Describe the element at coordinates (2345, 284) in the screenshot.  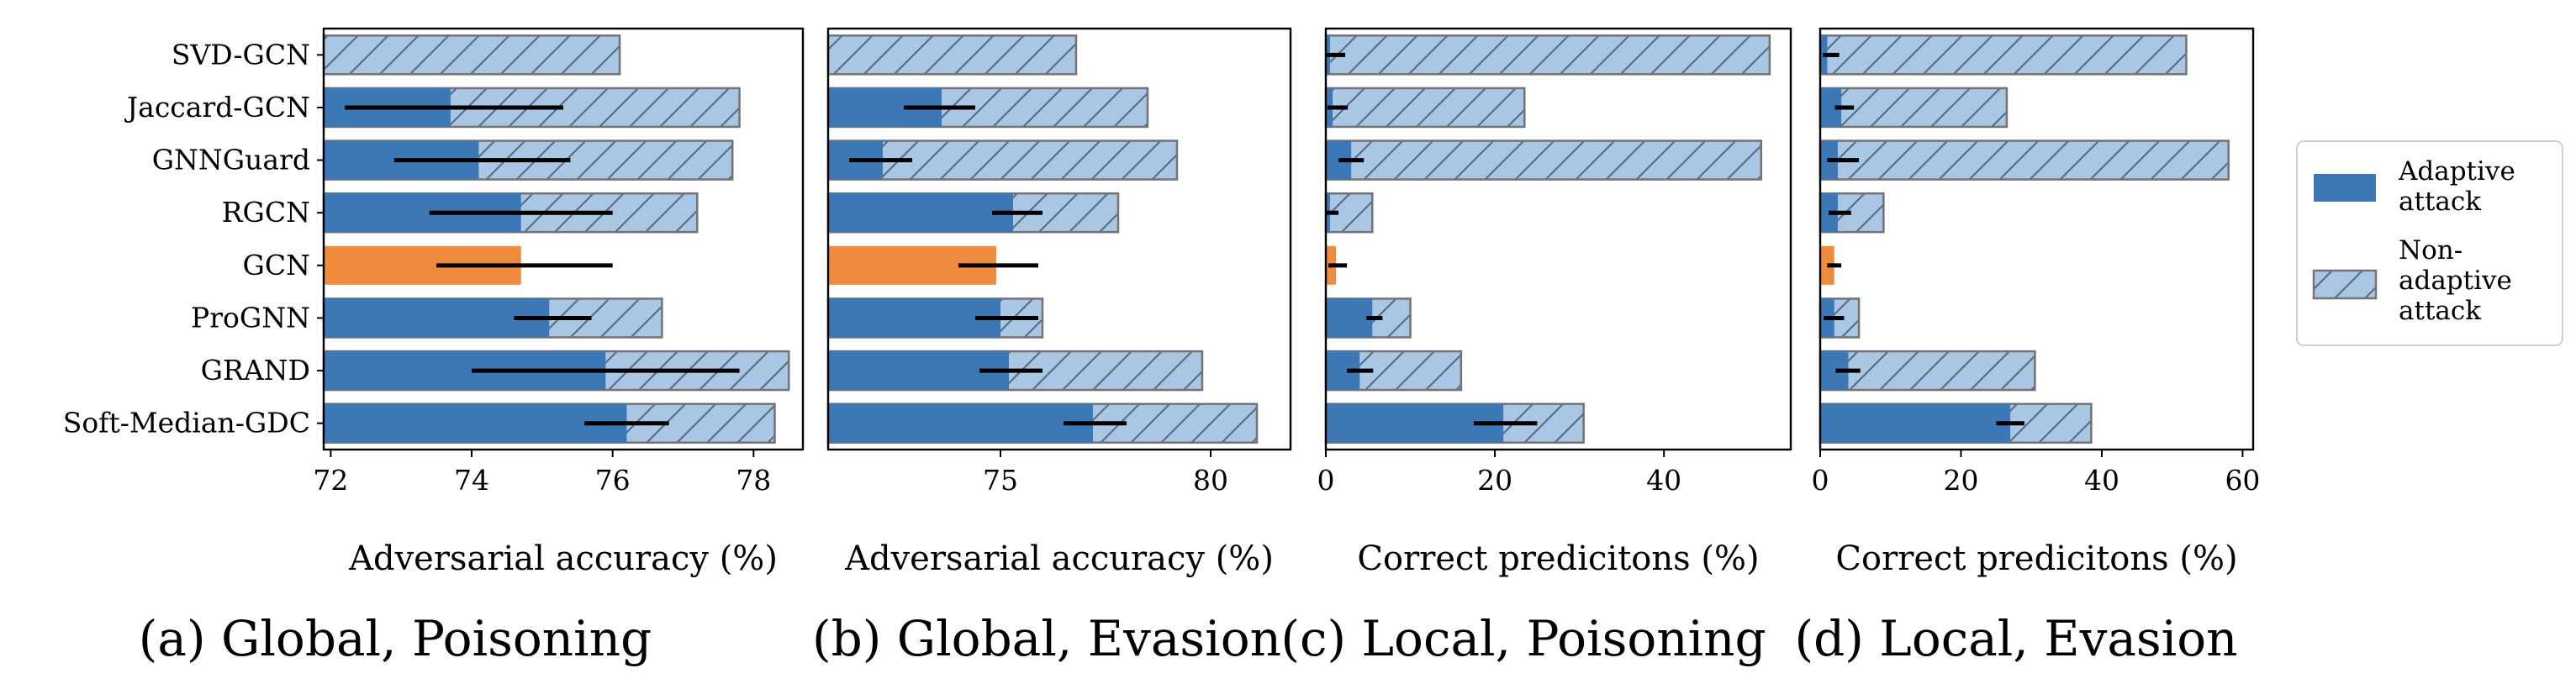
I see `legend-swatch-nonadaptive` at that location.